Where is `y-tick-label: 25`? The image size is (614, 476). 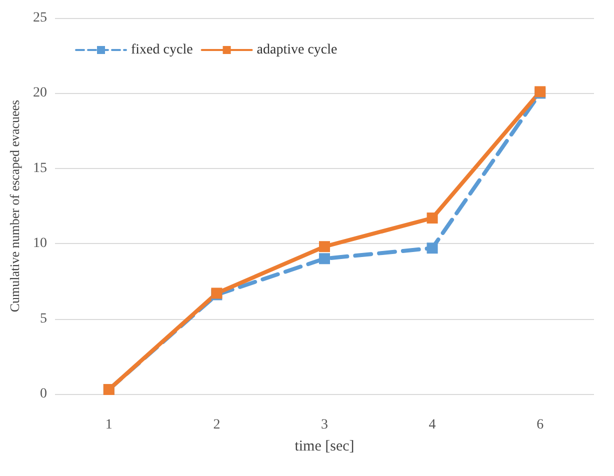 y-tick-label: 25 is located at coordinates (40, 18).